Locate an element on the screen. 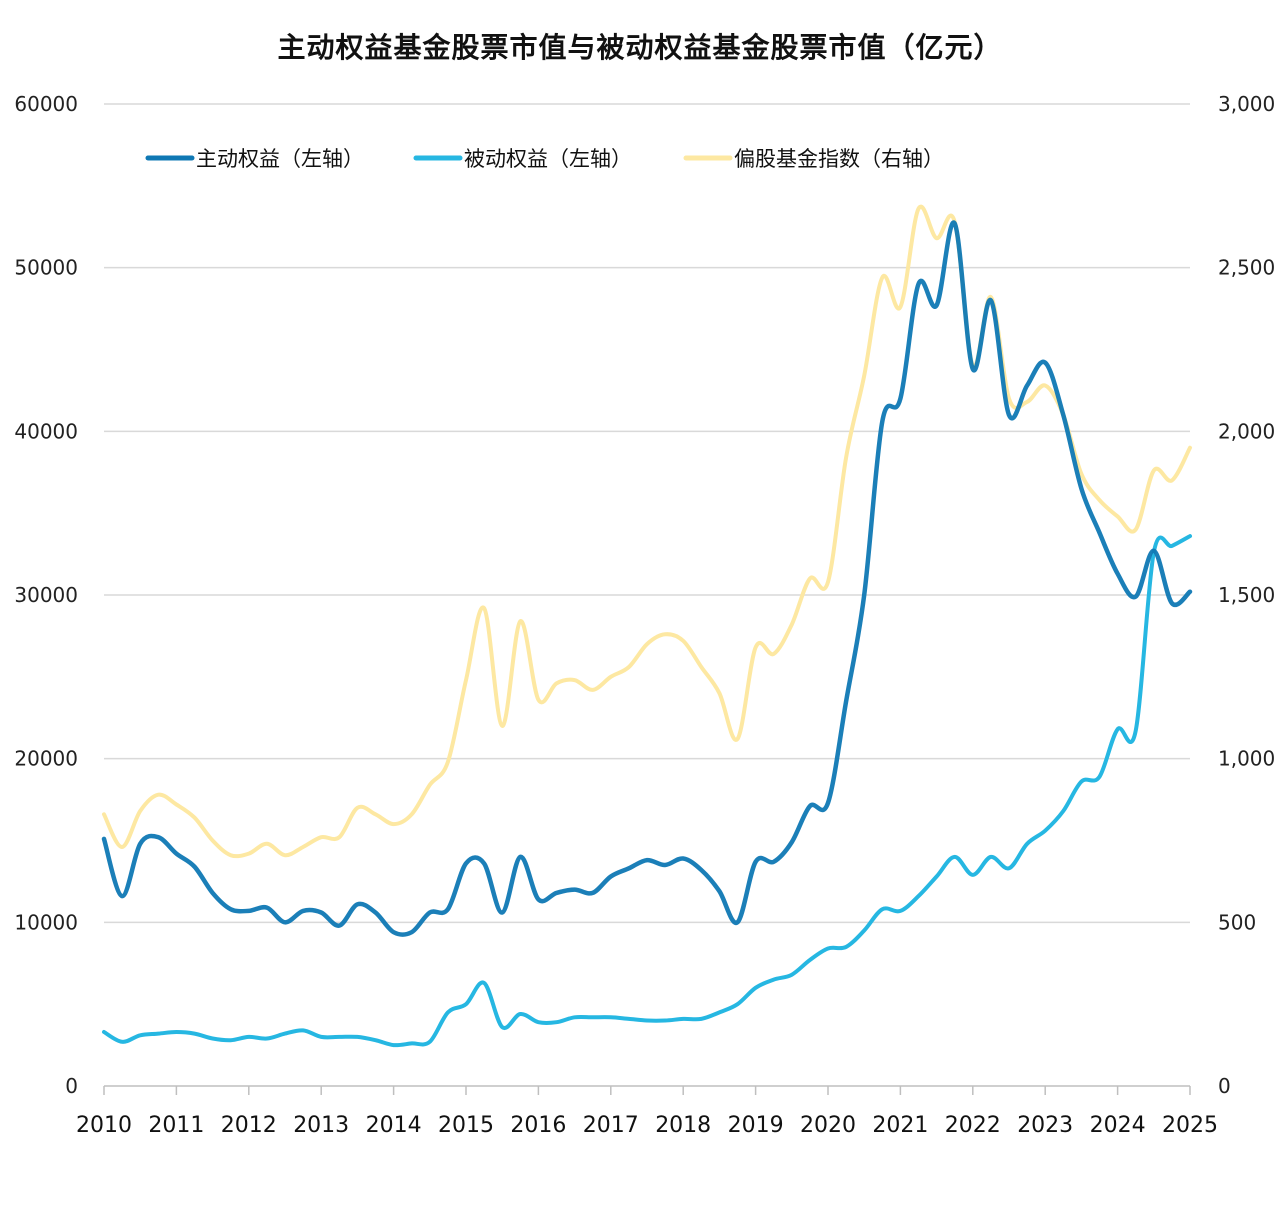 The height and width of the screenshot is (1213, 1280). x-tick-label: 2011 is located at coordinates (176, 1125).